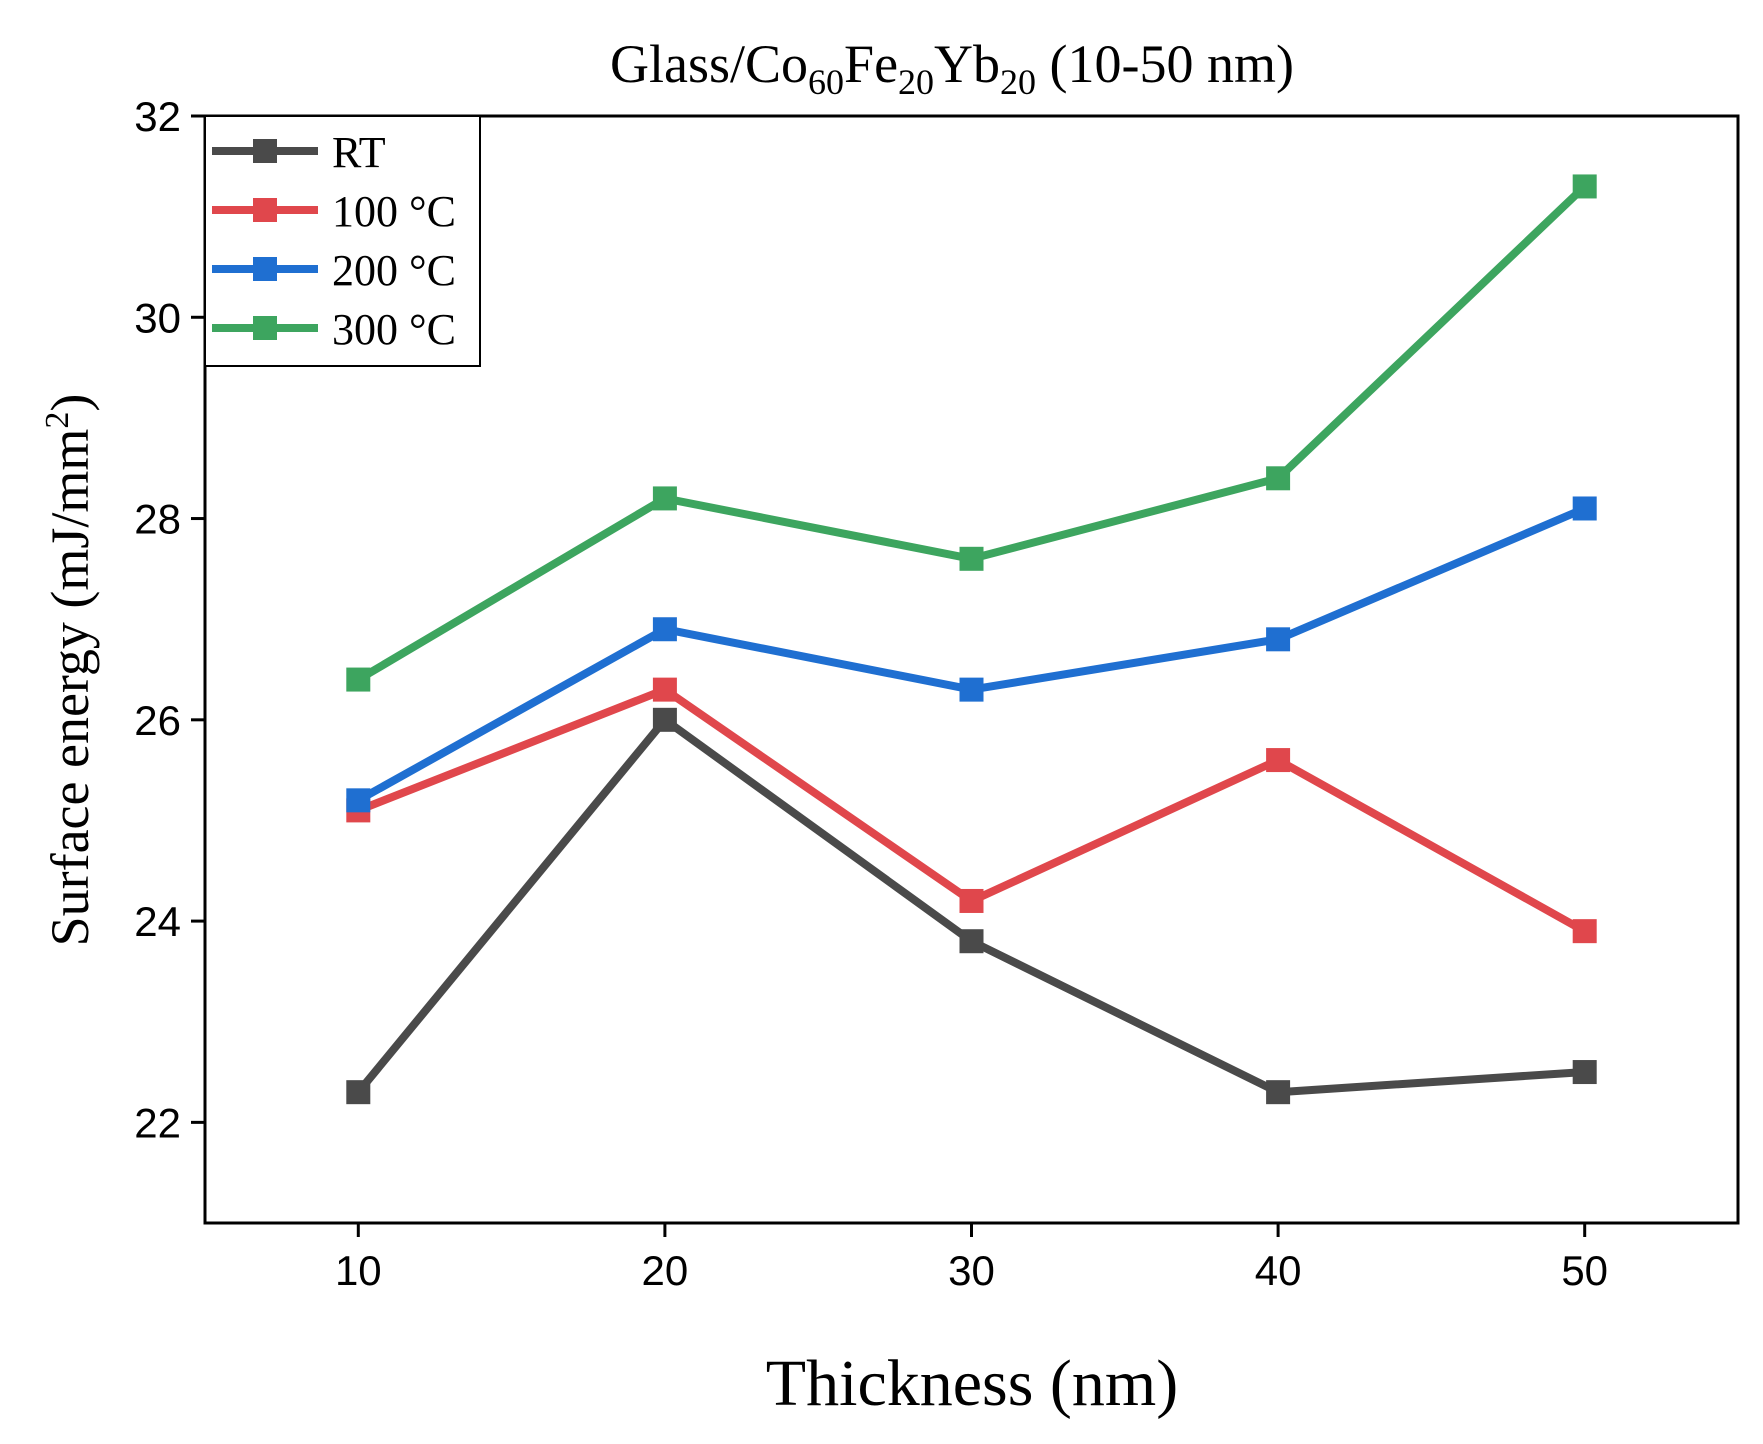 Image resolution: width=1763 pixels, height=1444 pixels. What do you see at coordinates (394, 329) in the screenshot?
I see `legend-label-300-c: 300 °C` at bounding box center [394, 329].